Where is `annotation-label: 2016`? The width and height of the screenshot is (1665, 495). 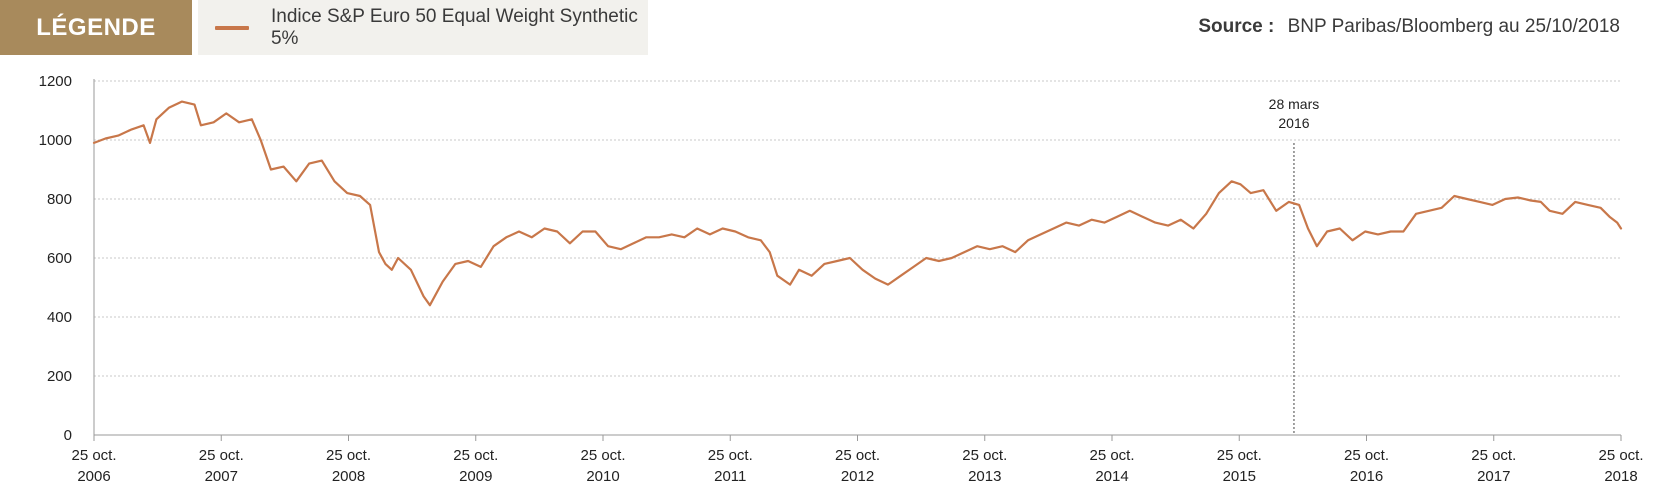 annotation-label: 2016 is located at coordinates (1293, 123).